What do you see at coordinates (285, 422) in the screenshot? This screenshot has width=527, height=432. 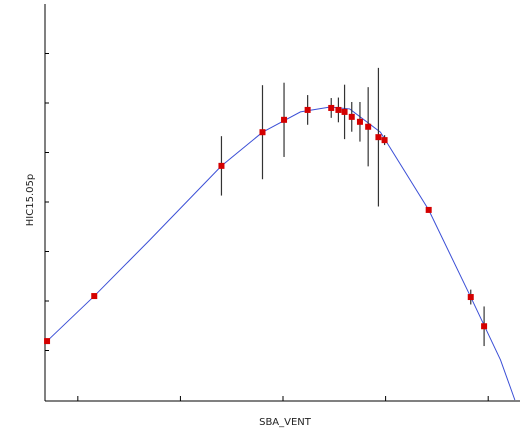 I see `x-axis-label: SBA_VENT` at bounding box center [285, 422].